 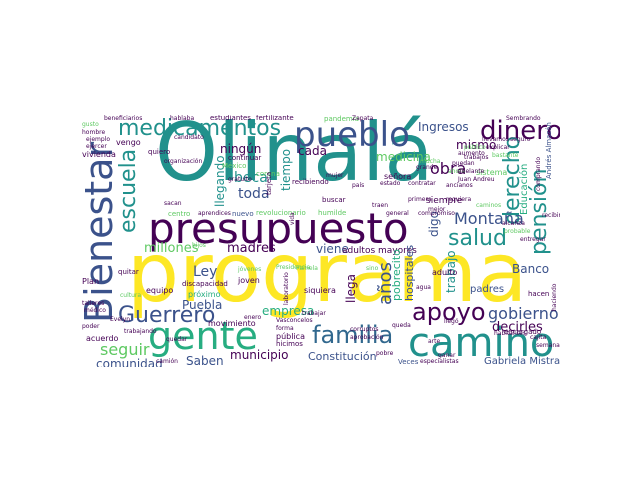 What do you see at coordinates (281, 213) in the screenshot?
I see `word: revolucionario` at bounding box center [281, 213].